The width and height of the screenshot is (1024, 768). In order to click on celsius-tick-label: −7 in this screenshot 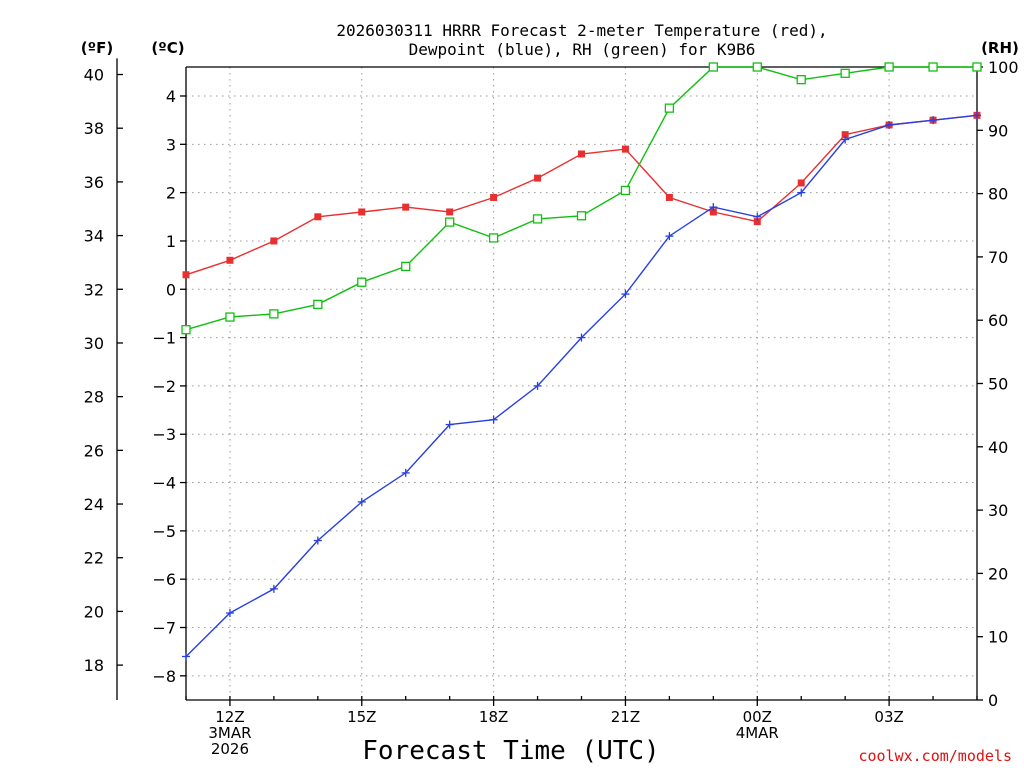, I will do `click(164, 628)`.